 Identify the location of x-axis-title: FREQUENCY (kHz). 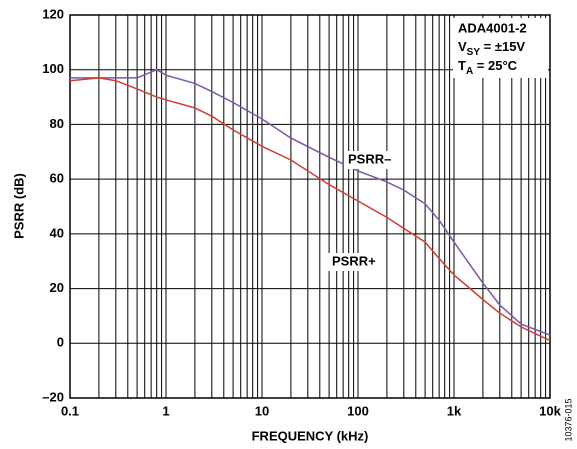
(310, 435).